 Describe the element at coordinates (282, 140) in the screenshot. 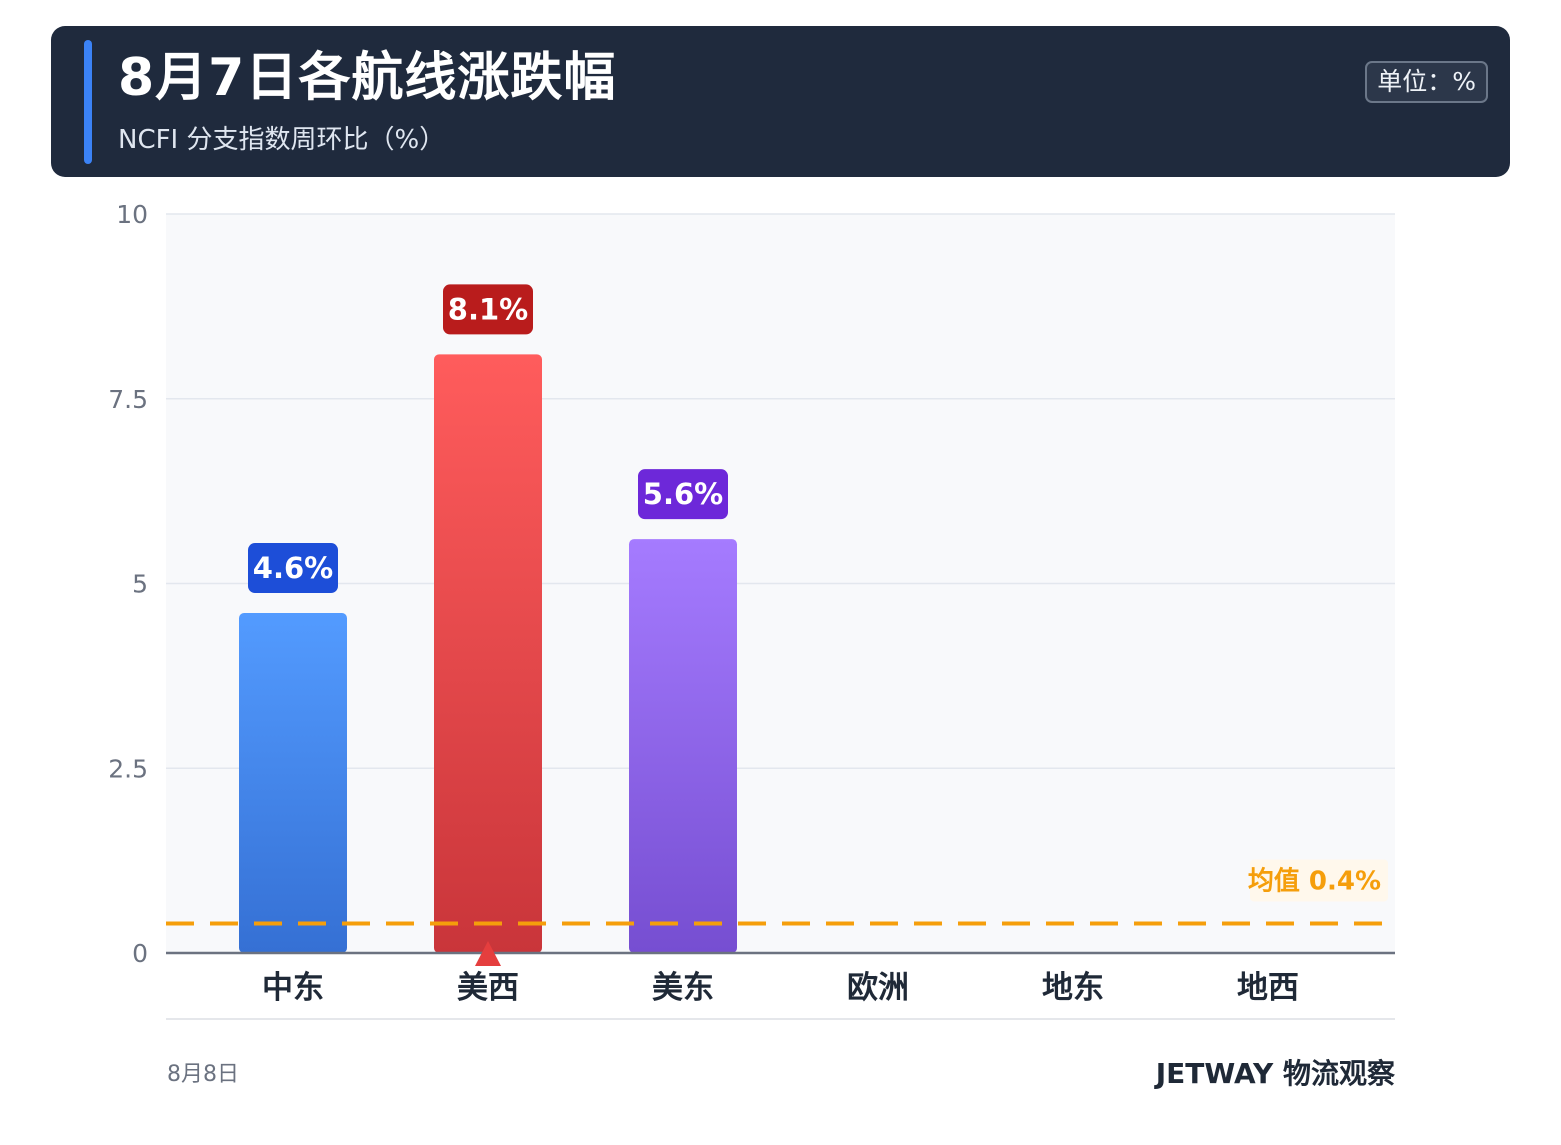

I see `chart-subtitle: NCFI 分支指数周环比（%）` at that location.